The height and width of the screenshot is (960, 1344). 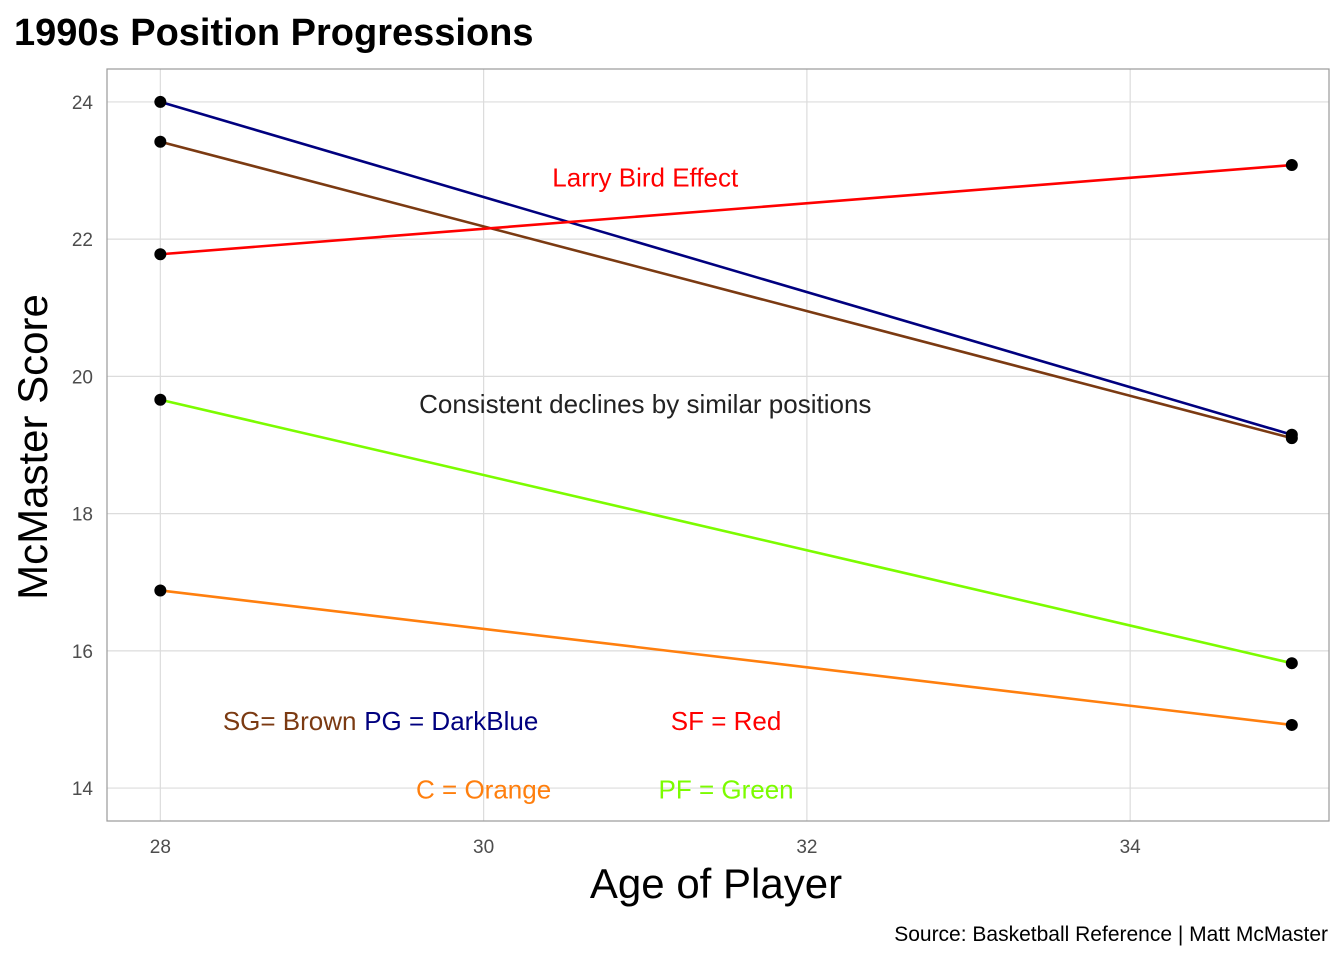 I want to click on annotation-label: SF = Red, so click(x=726, y=721).